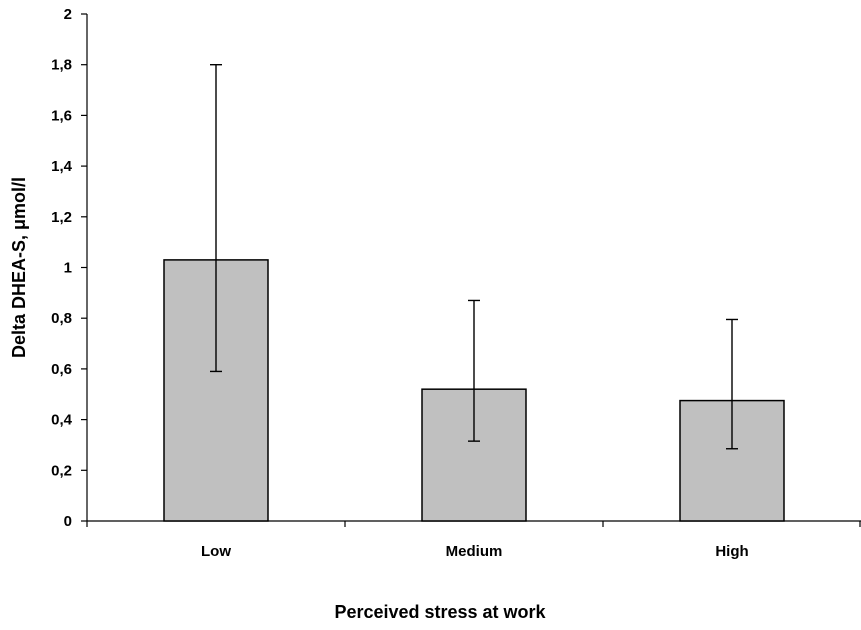 This screenshot has width=861, height=630. I want to click on y-tick-label: 2, so click(68, 14).